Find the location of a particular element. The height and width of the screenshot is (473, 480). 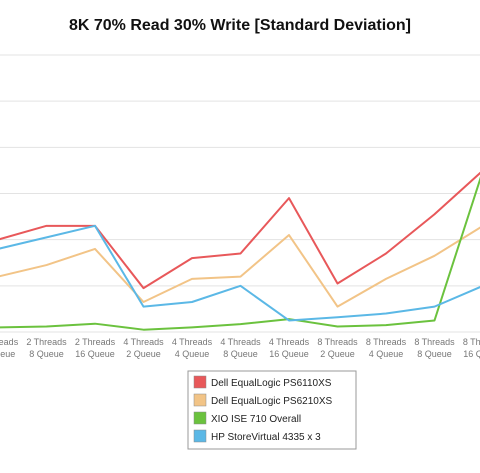

legend-label: Dell EqualLogic PS6110XS is located at coordinates (271, 383).